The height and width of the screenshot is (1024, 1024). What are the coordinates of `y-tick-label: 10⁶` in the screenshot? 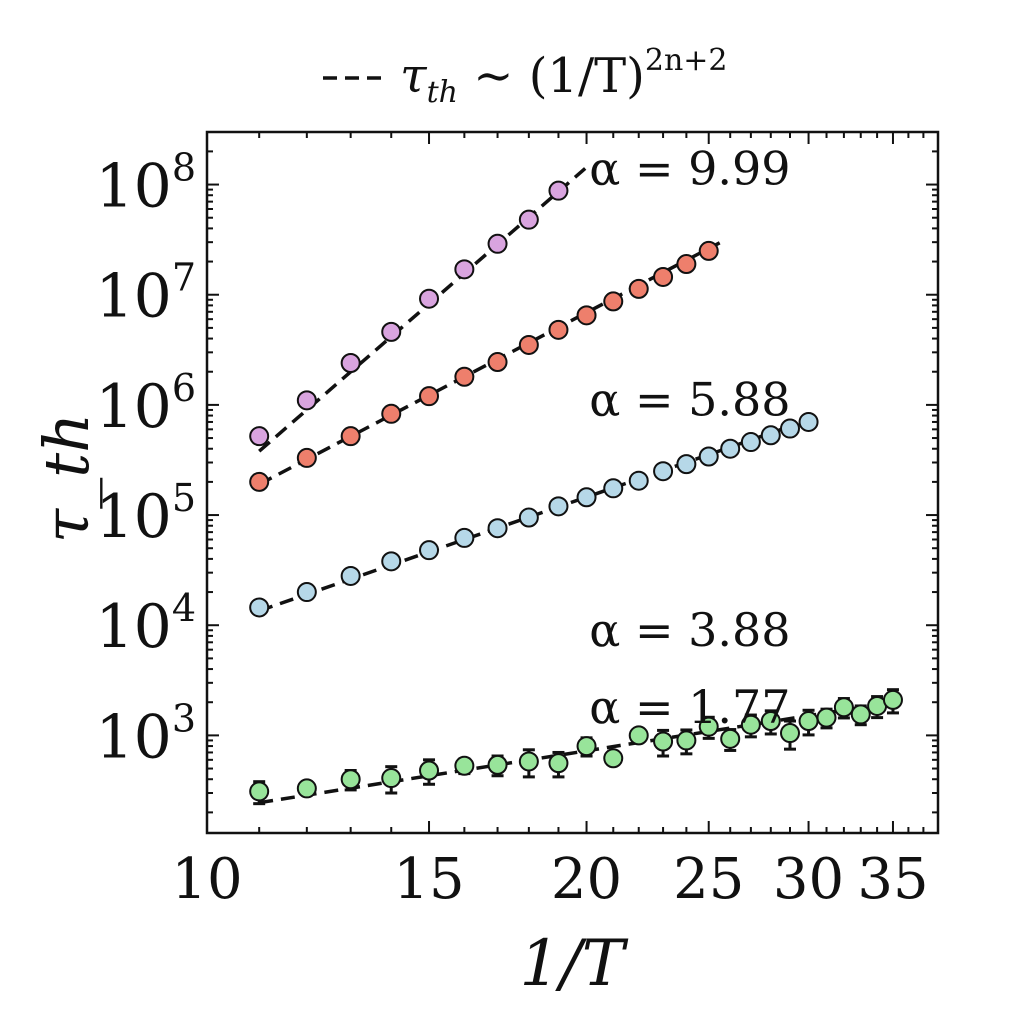 It's located at (145, 404).